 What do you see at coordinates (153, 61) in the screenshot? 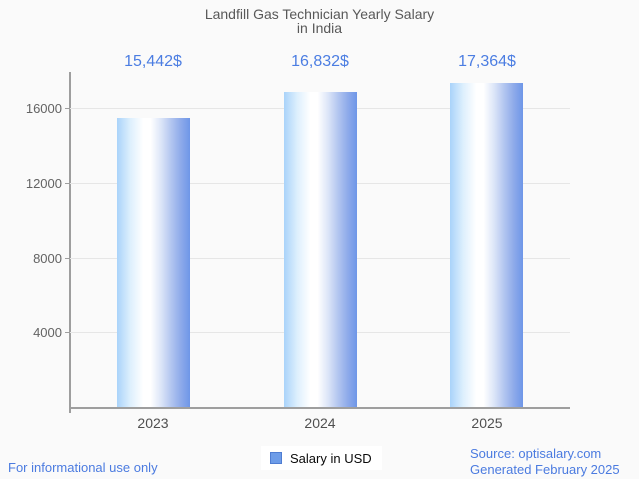
I see `bar-value-label: 15,442$` at bounding box center [153, 61].